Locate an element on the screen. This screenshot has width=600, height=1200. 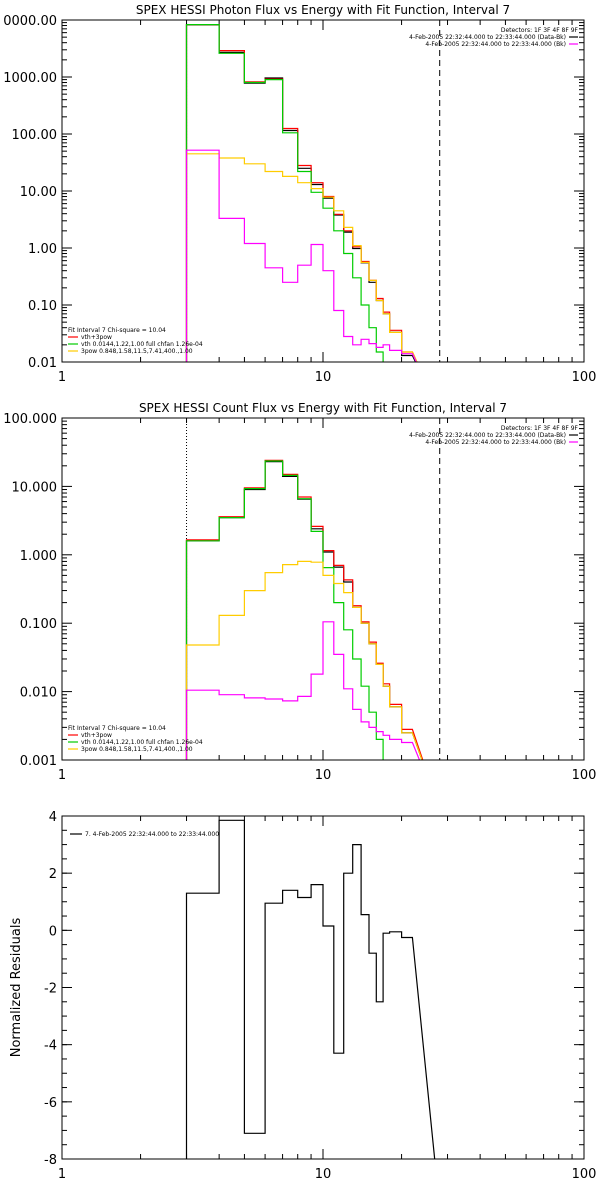
y-tick-label: -8 is located at coordinates (50, 1160).